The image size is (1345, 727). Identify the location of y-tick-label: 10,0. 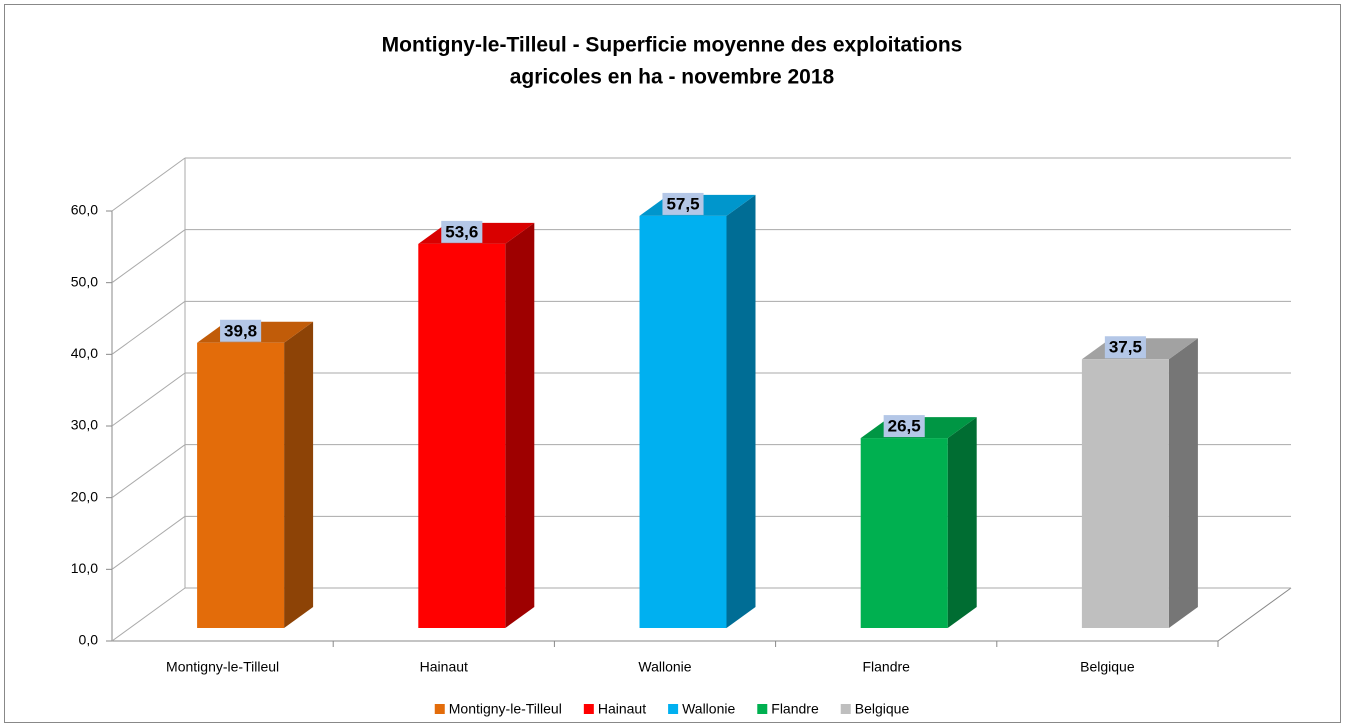
(84, 568).